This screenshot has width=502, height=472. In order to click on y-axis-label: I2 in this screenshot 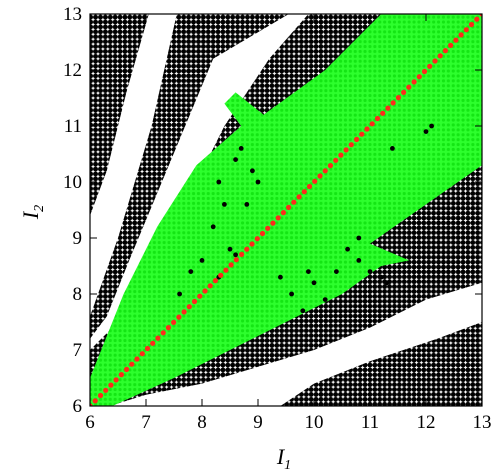, I will do `click(32, 212)`.